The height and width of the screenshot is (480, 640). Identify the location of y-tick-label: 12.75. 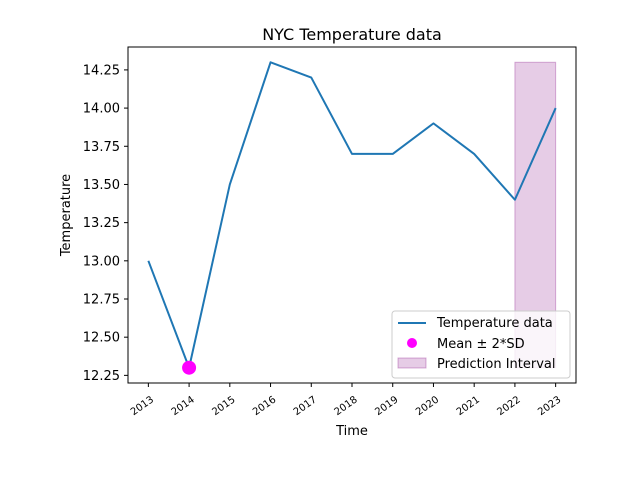
(101, 300).